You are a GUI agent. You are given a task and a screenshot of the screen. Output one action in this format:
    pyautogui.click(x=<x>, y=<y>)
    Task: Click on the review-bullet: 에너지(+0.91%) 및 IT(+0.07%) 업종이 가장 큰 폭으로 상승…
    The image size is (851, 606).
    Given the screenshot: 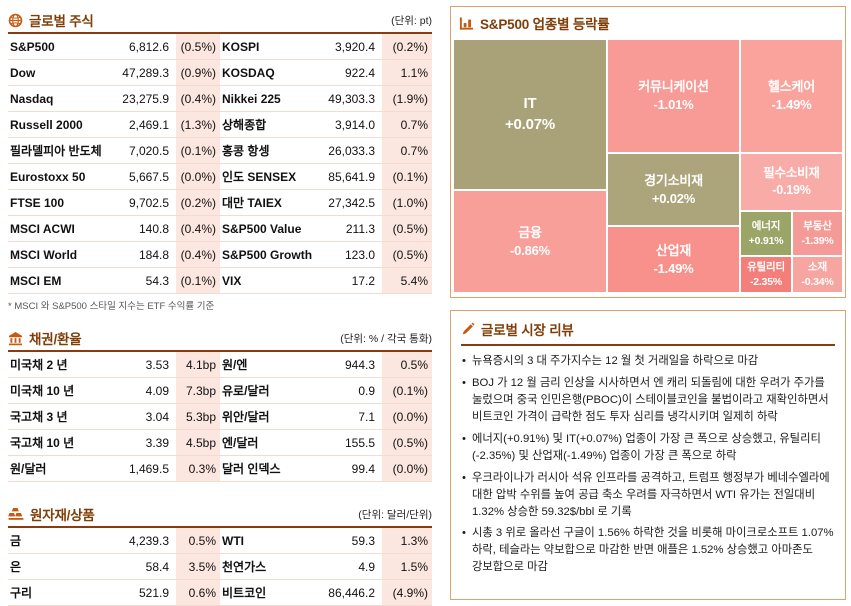 What is the action you would take?
    pyautogui.click(x=648, y=448)
    